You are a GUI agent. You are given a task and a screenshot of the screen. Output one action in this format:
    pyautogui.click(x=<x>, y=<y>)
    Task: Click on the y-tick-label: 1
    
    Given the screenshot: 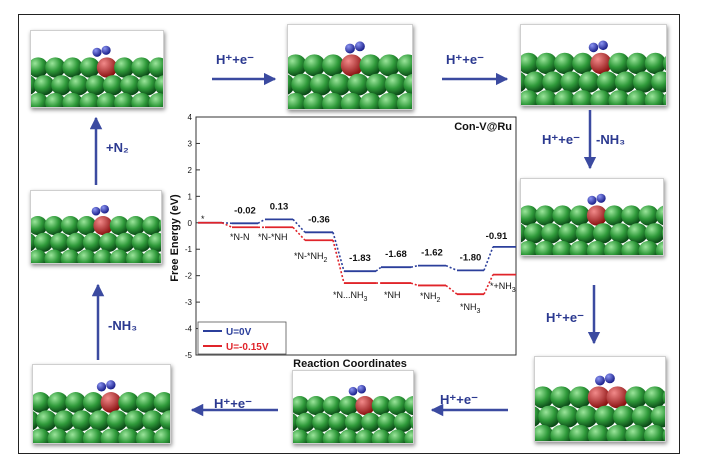 What is the action you would take?
    pyautogui.click(x=190, y=196)
    